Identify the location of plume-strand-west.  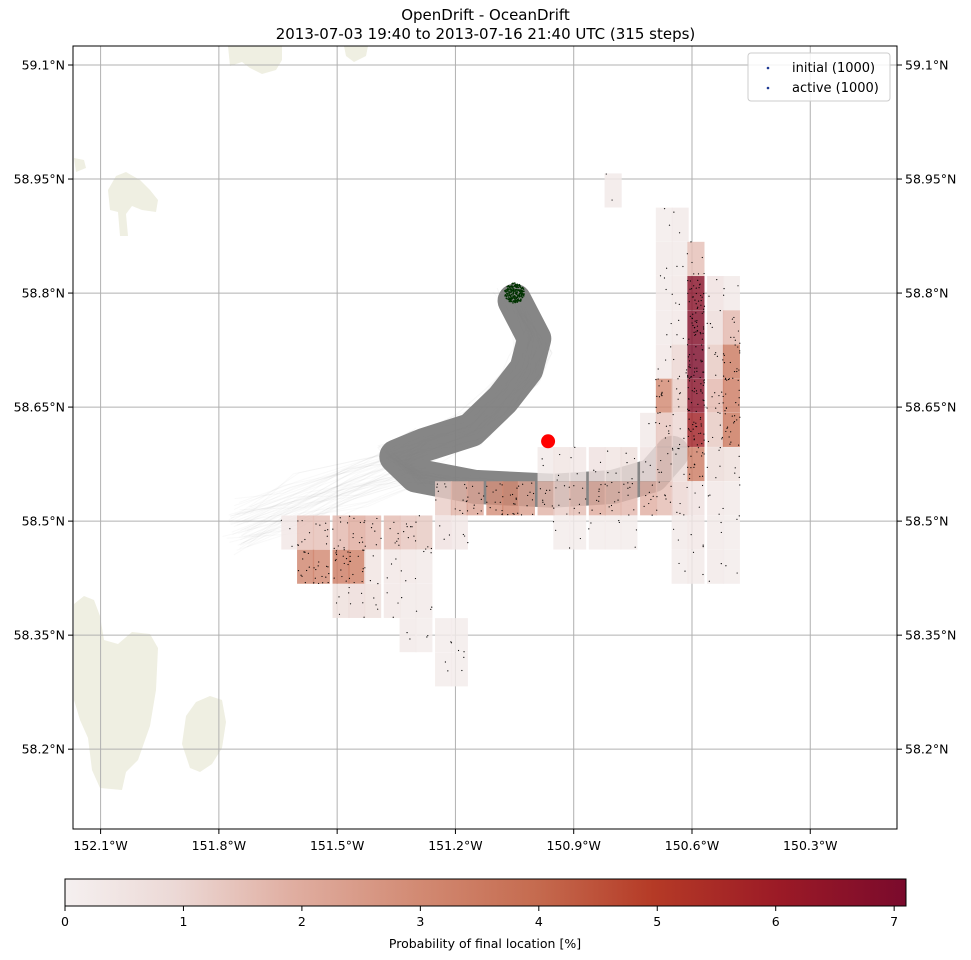
(323, 480).